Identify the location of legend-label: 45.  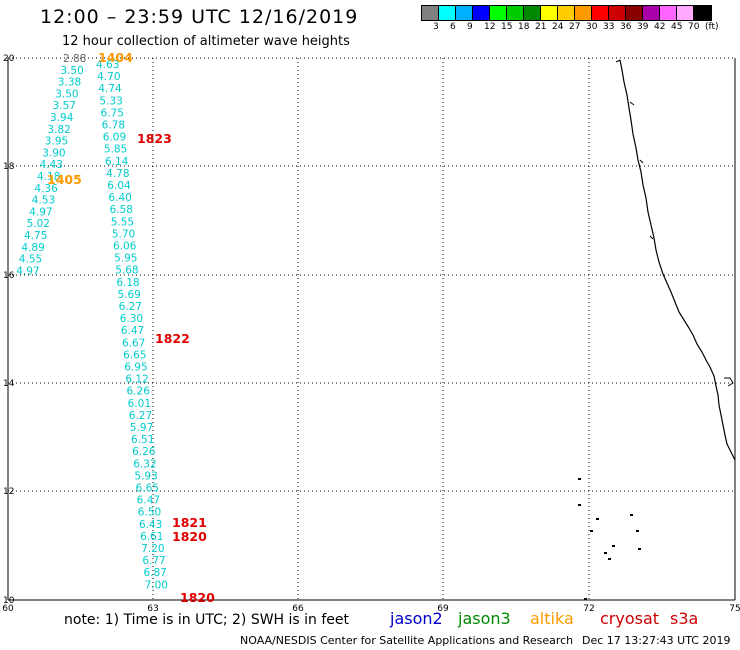
(677, 27).